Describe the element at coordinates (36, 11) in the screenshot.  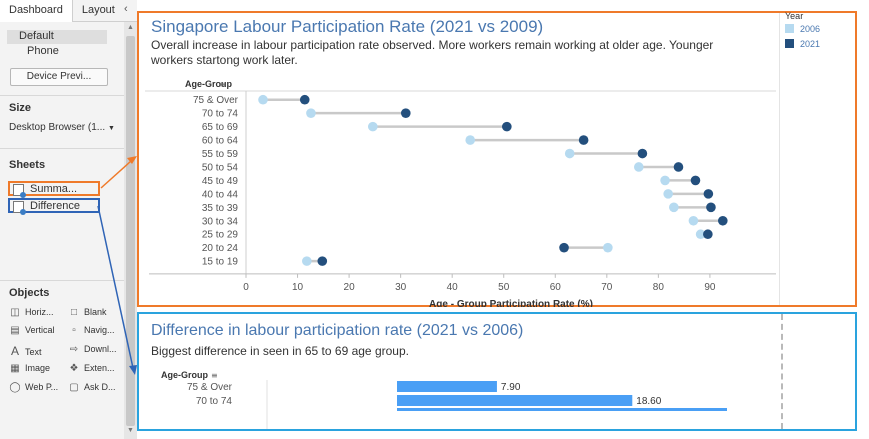
I see `tab-dashboard: Dashboard` at that location.